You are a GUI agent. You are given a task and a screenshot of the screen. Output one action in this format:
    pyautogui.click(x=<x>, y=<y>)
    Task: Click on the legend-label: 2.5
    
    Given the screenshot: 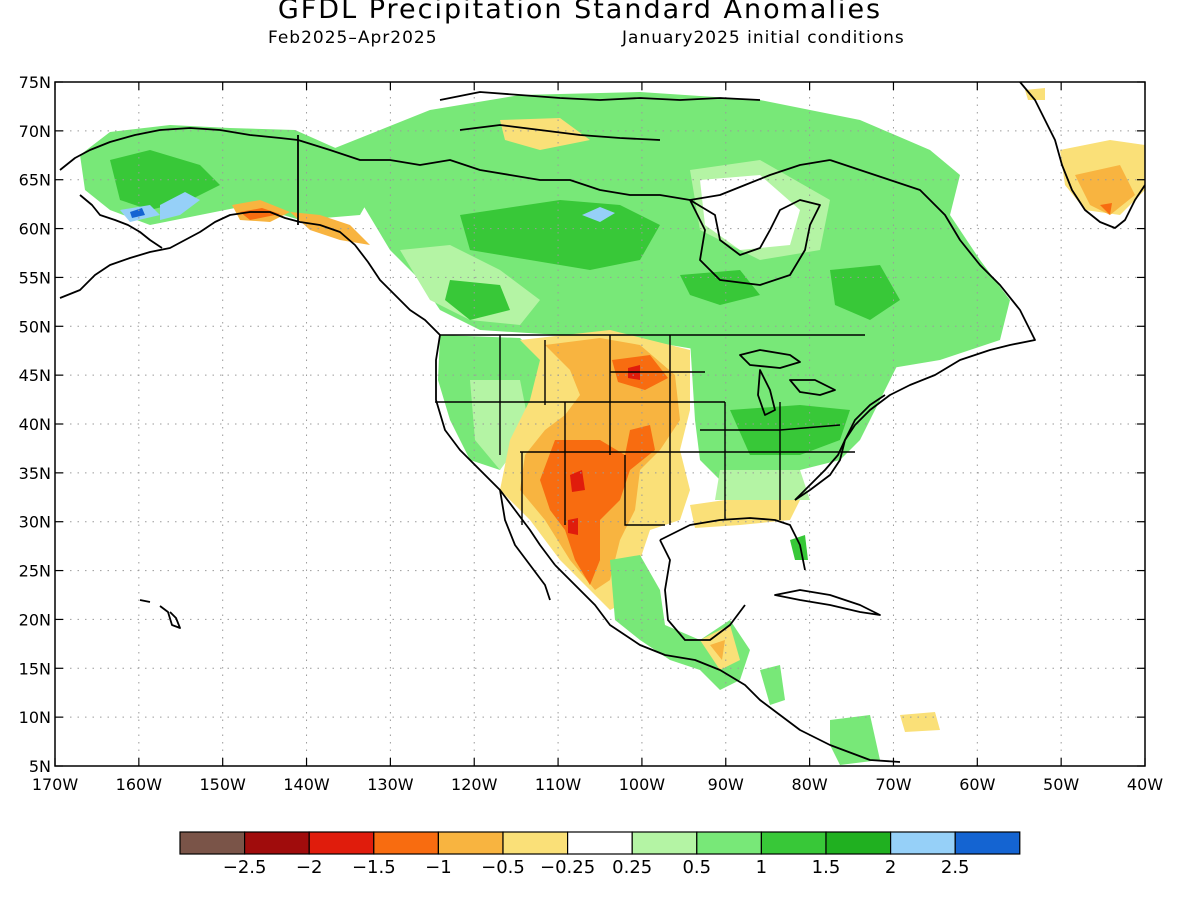 What is the action you would take?
    pyautogui.click(x=955, y=867)
    